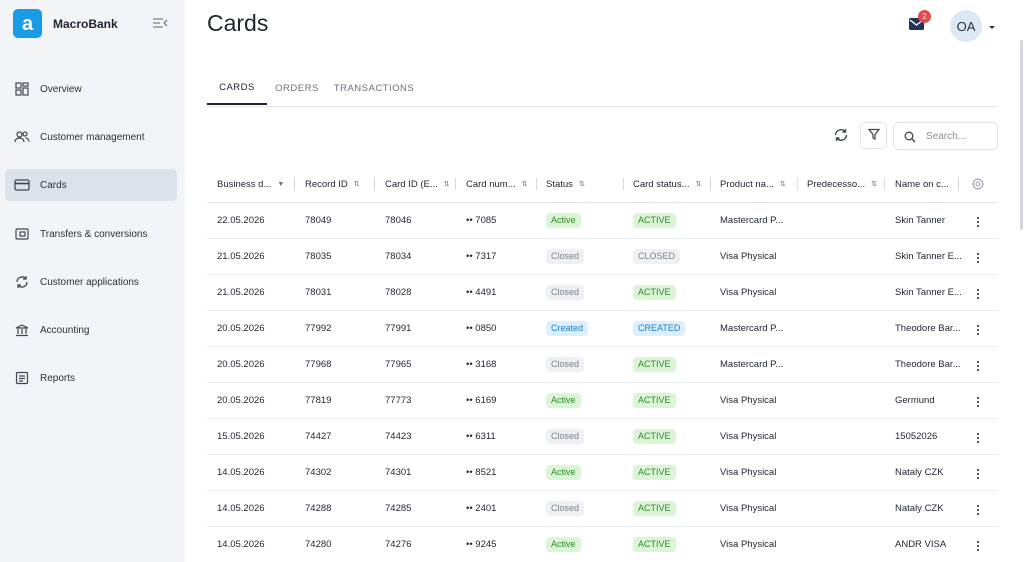  I want to click on cell-card-id: 74423, so click(398, 436).